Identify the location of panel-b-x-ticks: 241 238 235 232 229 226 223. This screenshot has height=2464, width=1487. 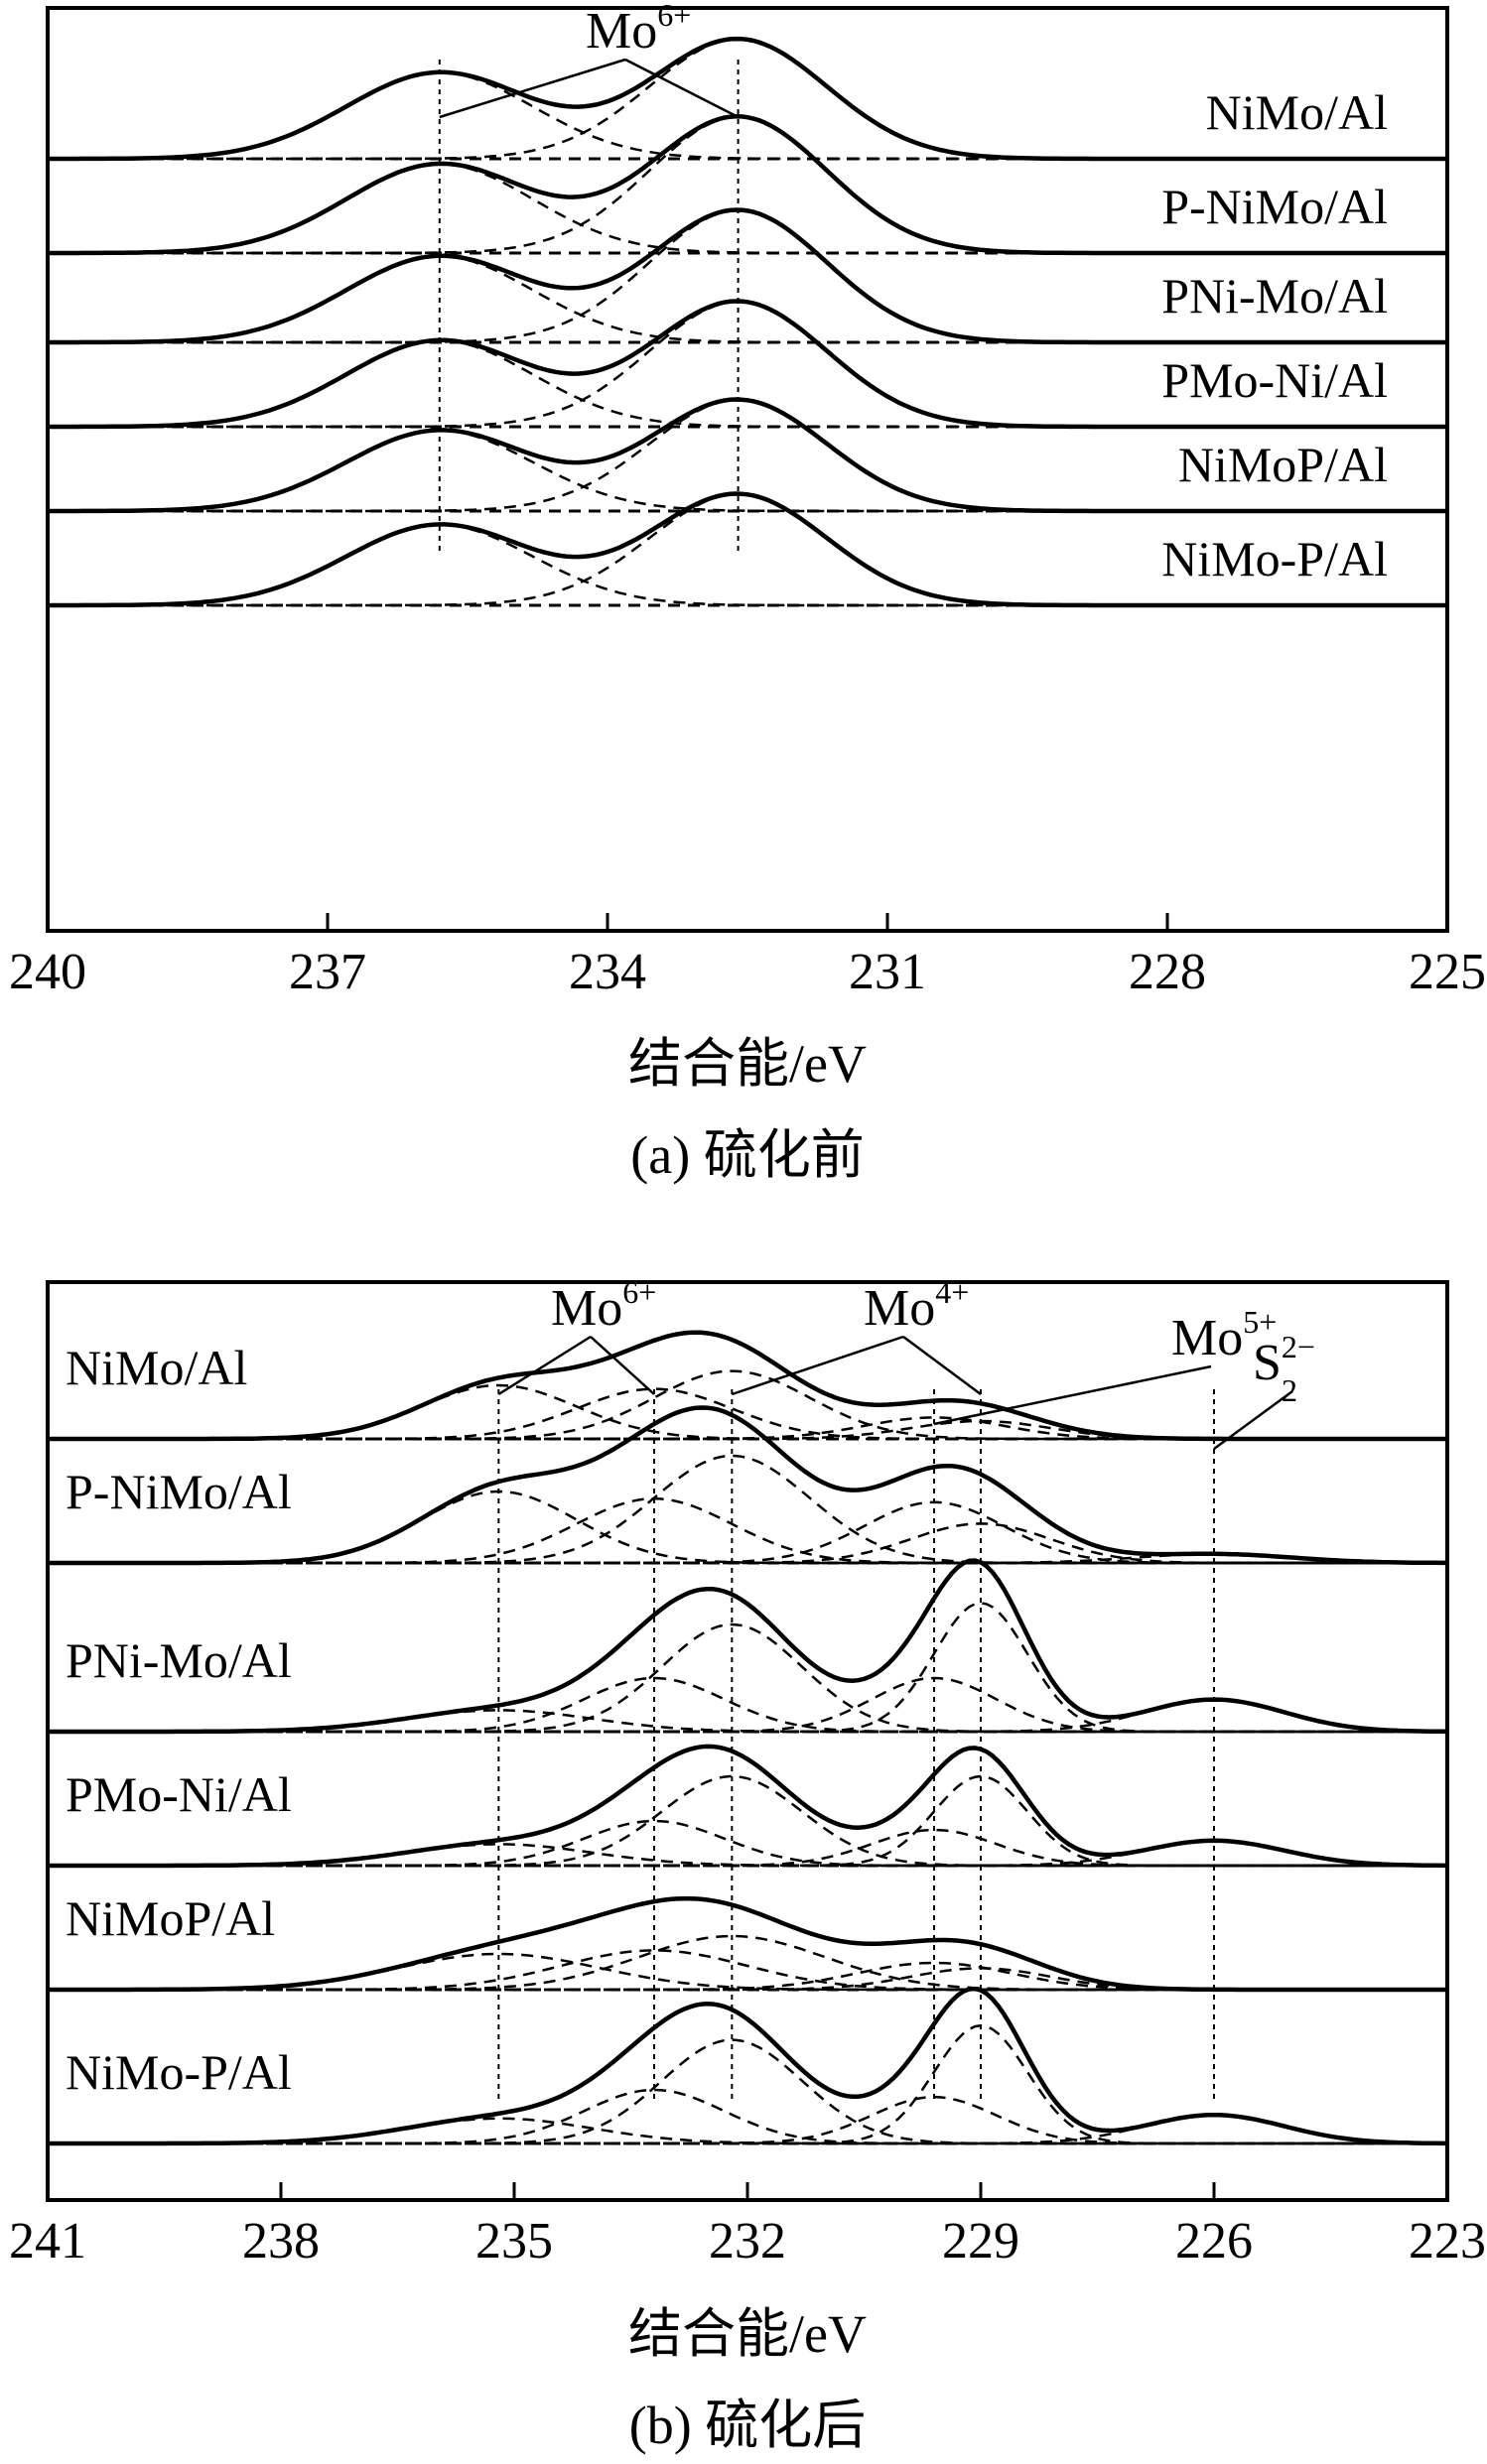
(747, 2225).